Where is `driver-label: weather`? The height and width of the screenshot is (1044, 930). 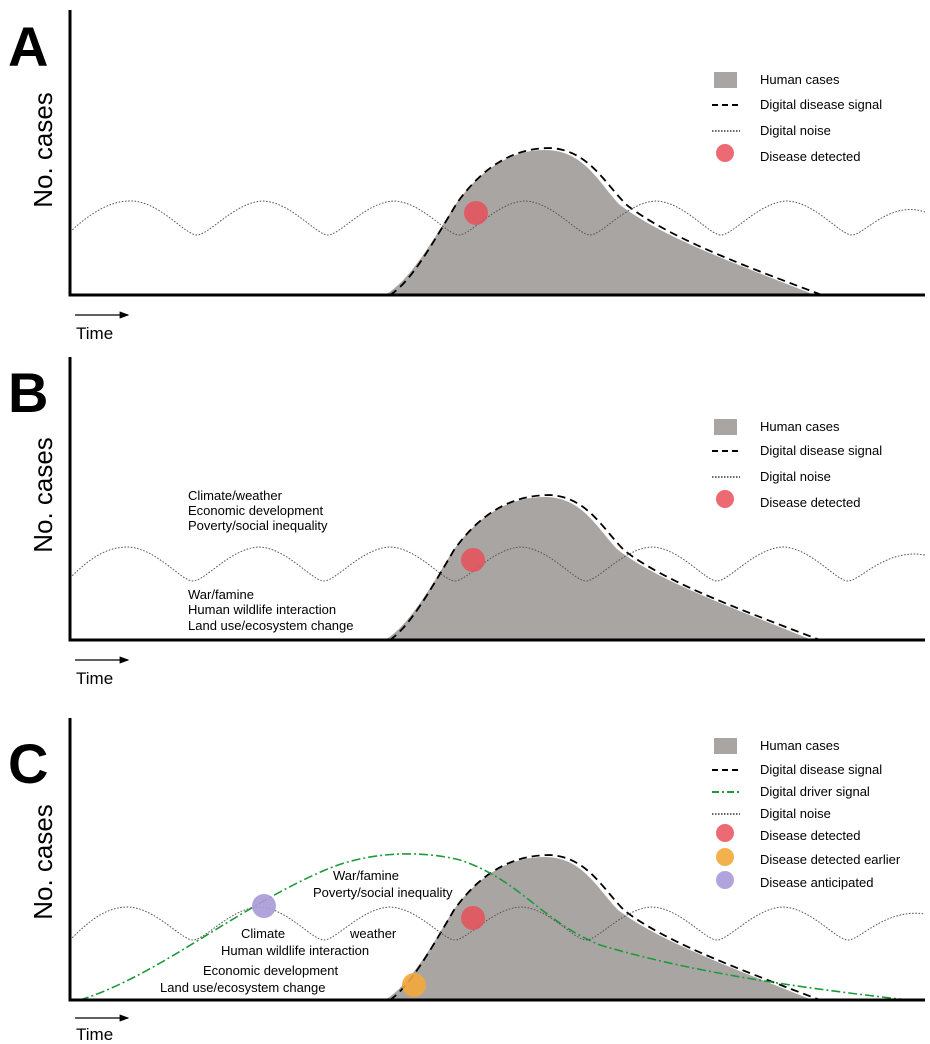 driver-label: weather is located at coordinates (373, 933).